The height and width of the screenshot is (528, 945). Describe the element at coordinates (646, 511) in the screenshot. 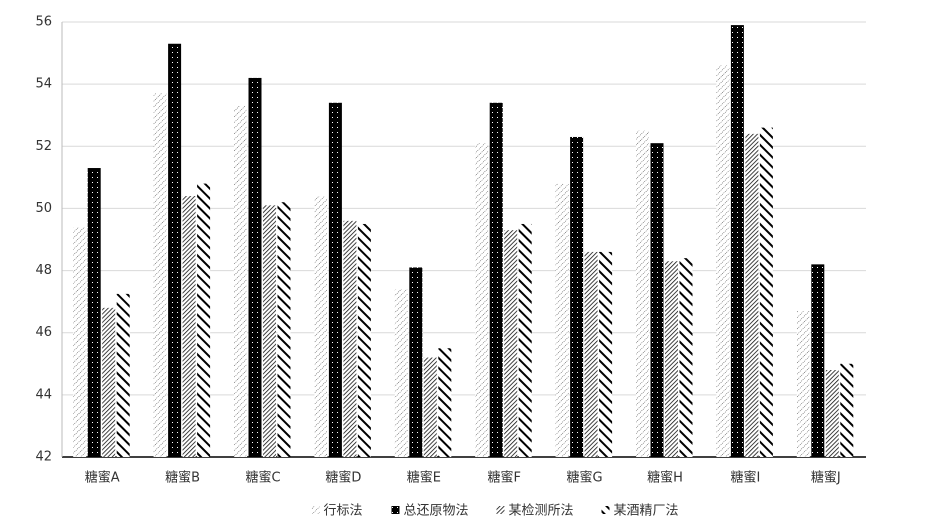

I see `legend-label: 某酒精厂法` at that location.